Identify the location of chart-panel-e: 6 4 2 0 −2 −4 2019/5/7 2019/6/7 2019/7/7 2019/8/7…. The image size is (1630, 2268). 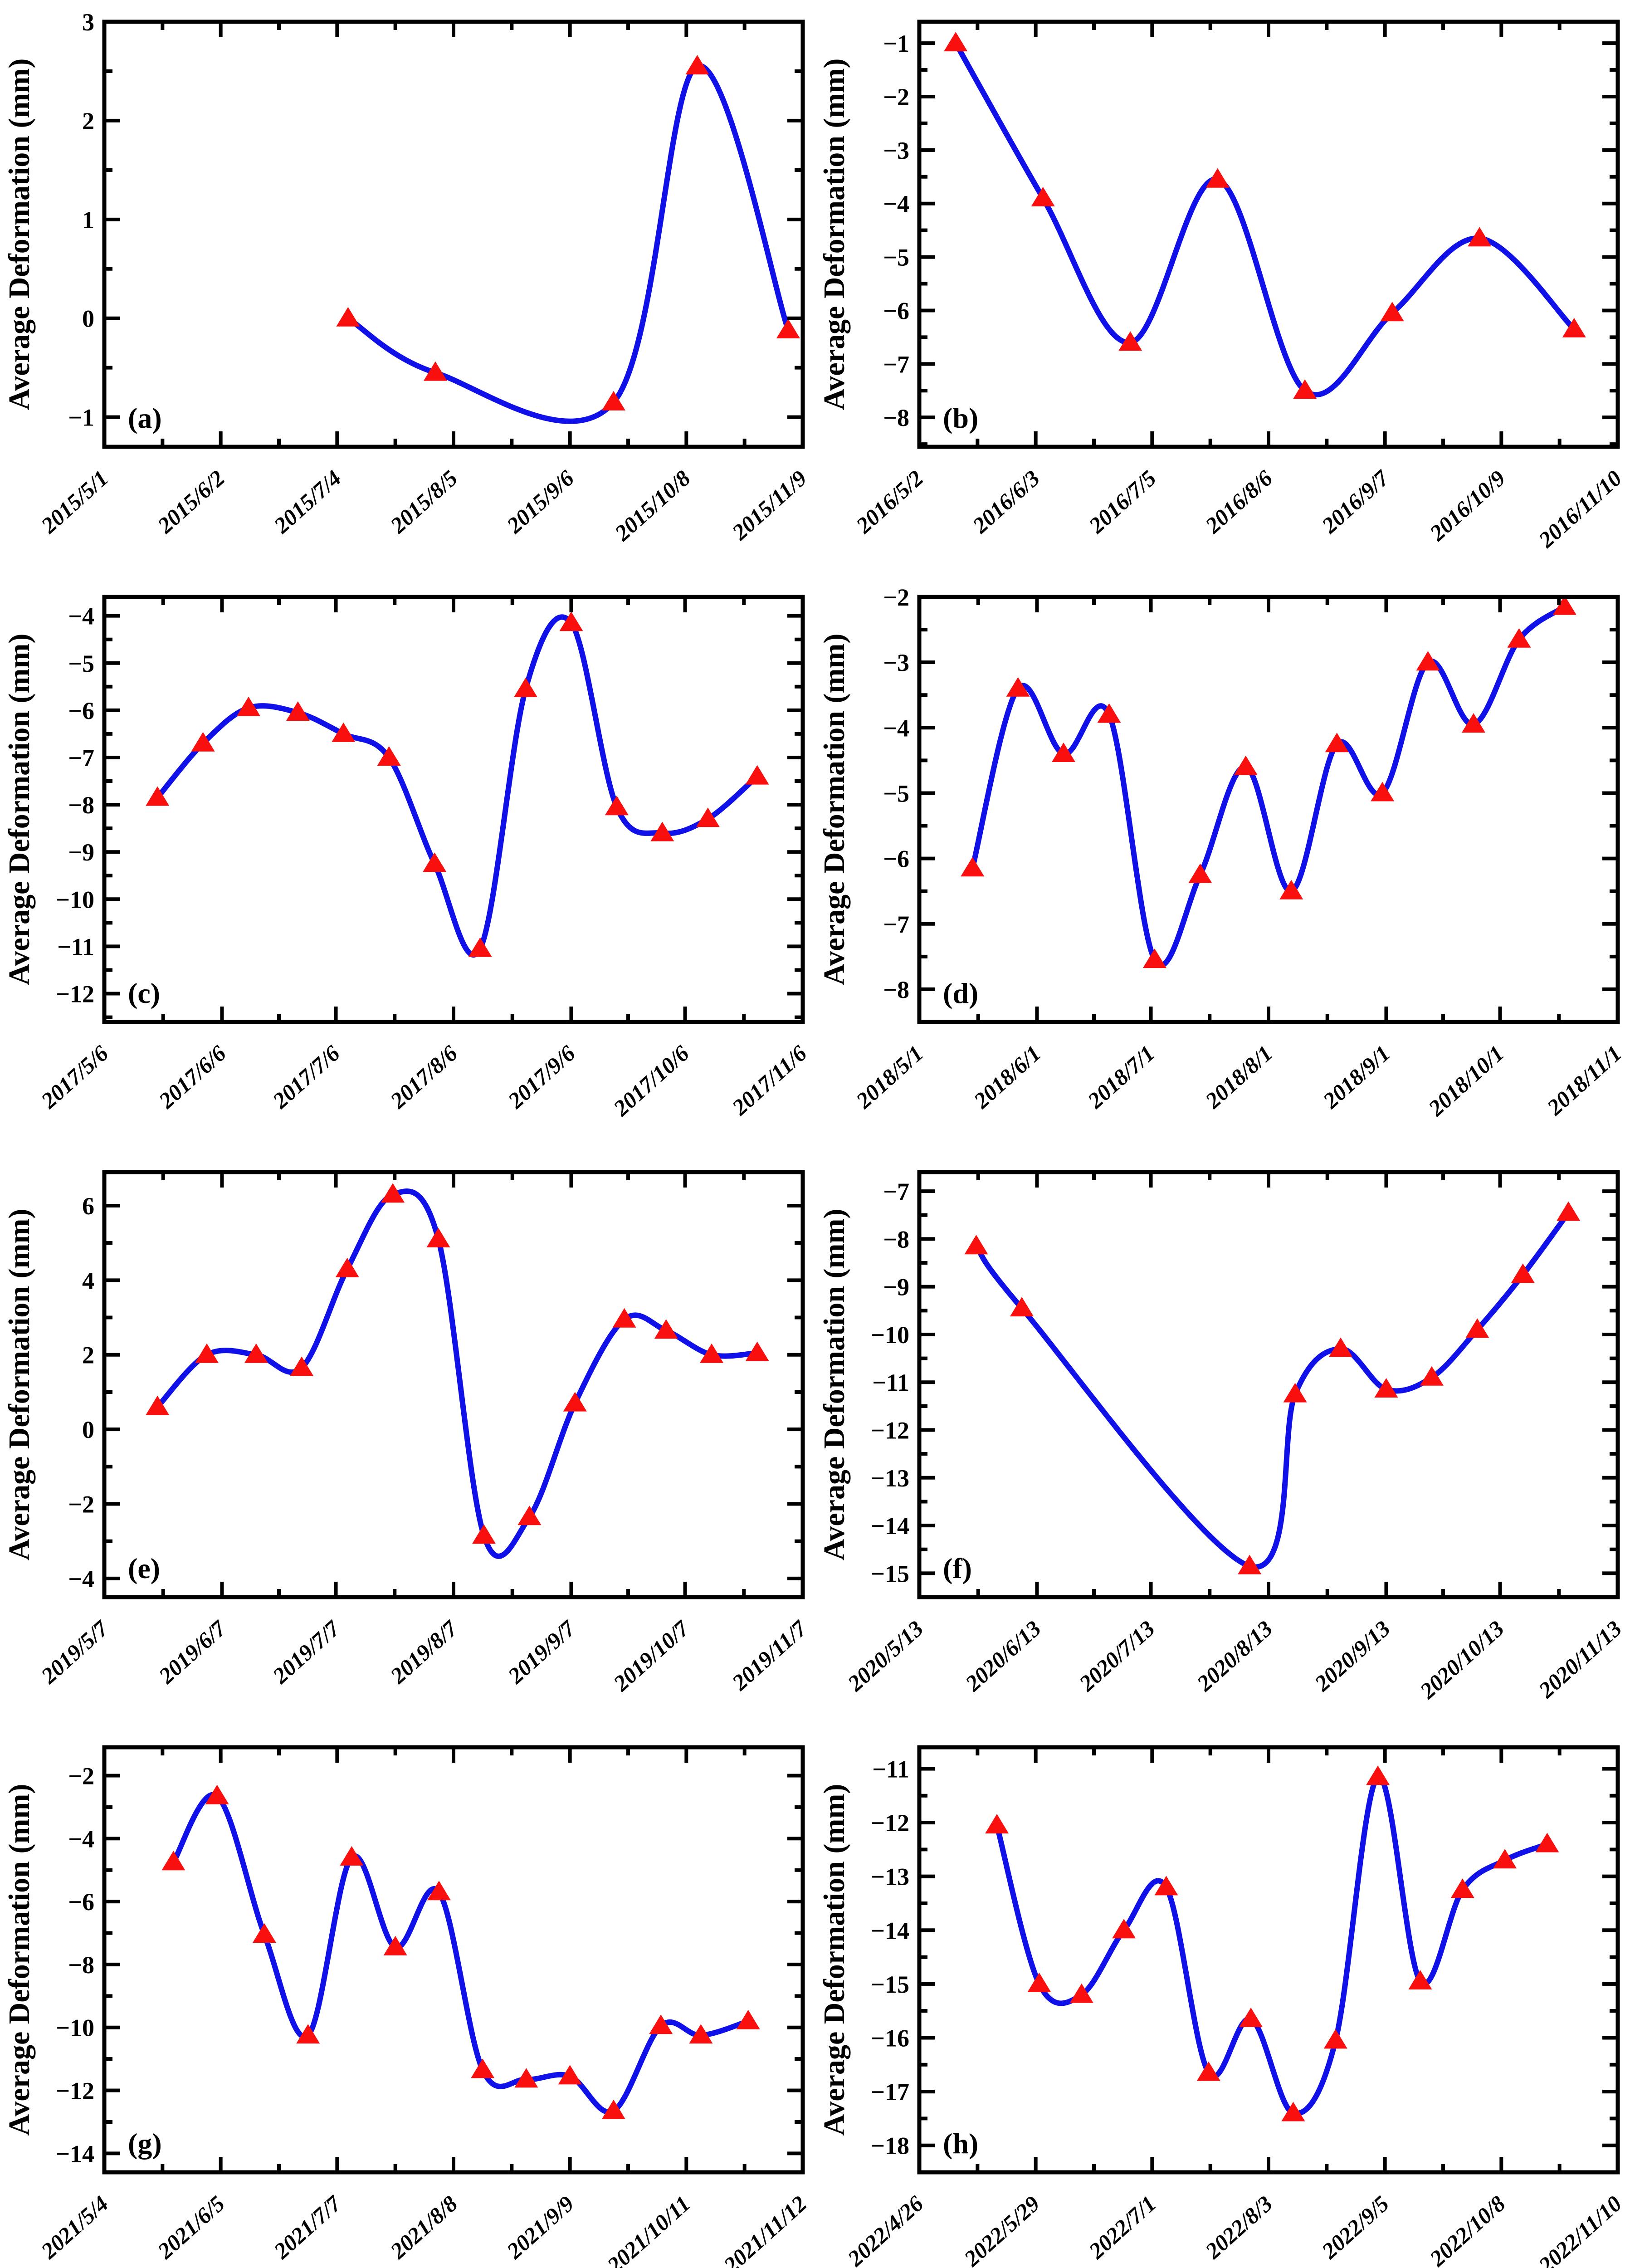
(408, 1438).